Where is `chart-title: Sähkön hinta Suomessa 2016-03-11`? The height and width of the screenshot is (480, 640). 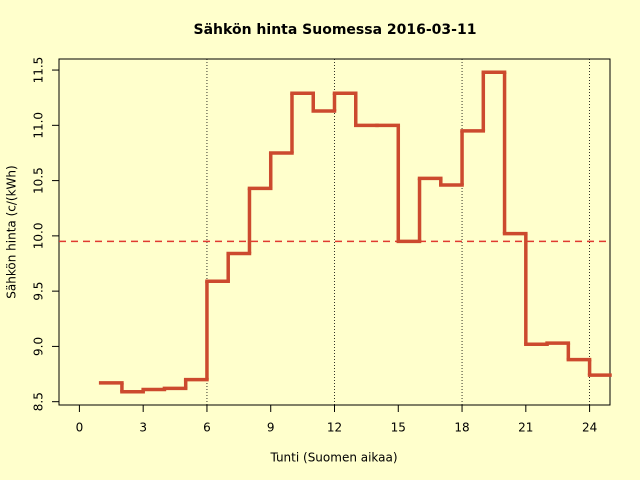
chart-title: Sähkön hinta Suomessa 2016-03-11 is located at coordinates (335, 30).